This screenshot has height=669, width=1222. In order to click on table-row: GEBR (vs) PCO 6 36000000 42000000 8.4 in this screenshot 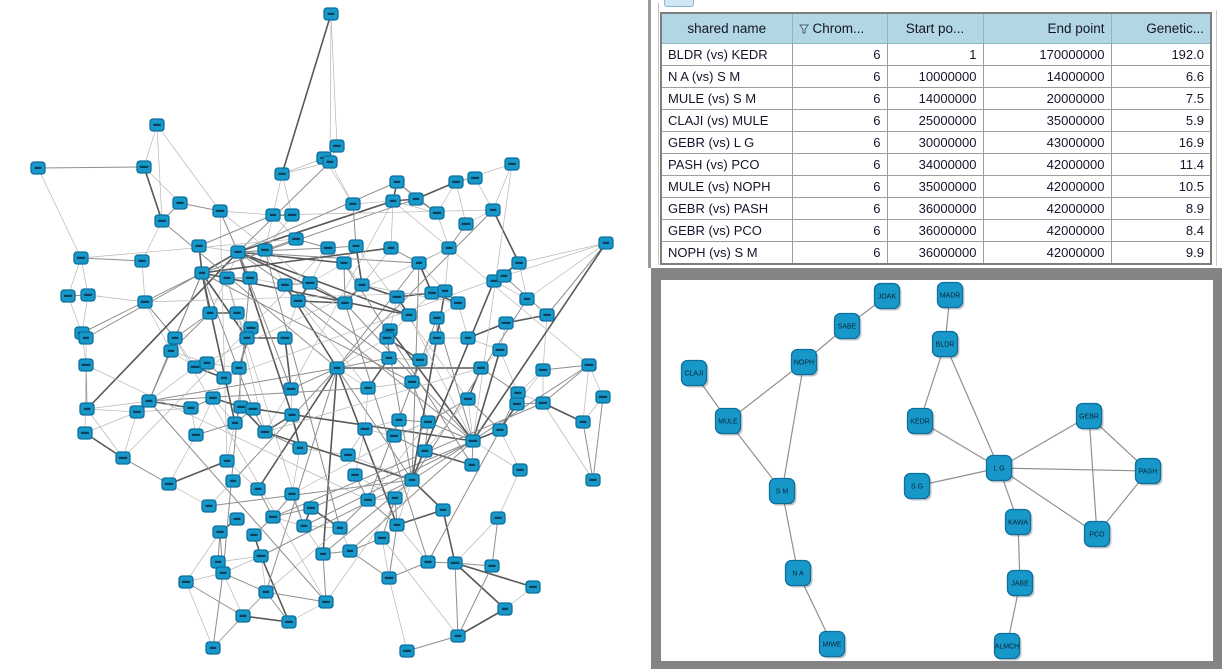, I will do `click(936, 230)`.